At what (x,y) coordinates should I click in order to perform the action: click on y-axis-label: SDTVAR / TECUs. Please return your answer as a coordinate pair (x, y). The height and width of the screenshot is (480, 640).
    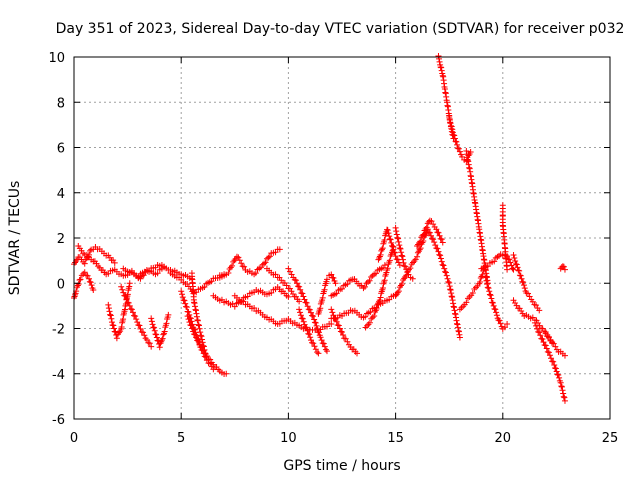
    Looking at the image, I should click on (15, 238).